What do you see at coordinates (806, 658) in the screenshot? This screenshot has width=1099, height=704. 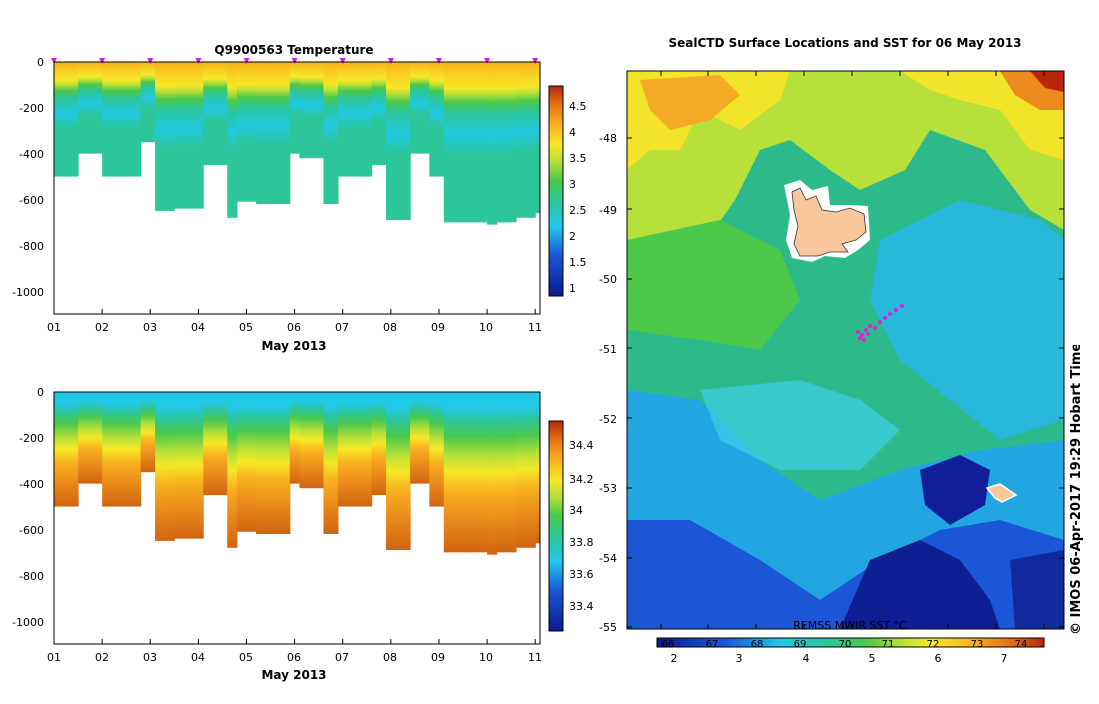 I see `celsius-tick-label: 4` at bounding box center [806, 658].